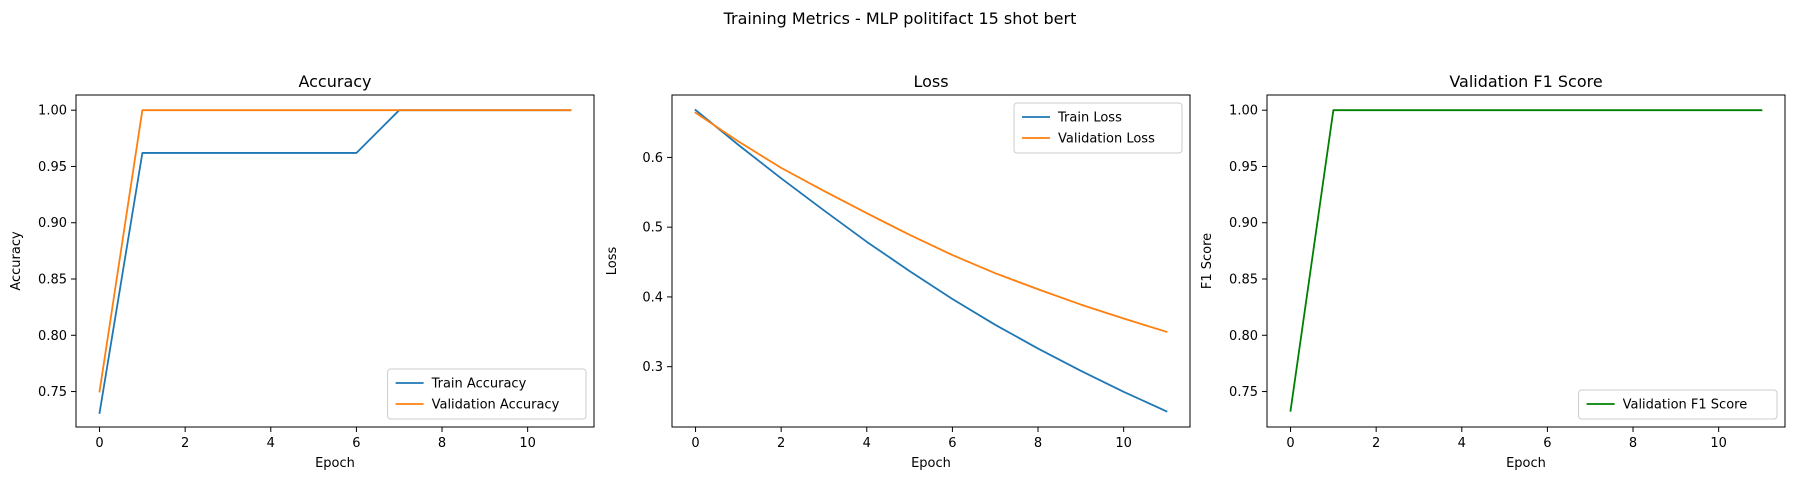 The image size is (1800, 500). I want to click on legend-label-validation-accuracy: Validation Accuracy, so click(496, 405).